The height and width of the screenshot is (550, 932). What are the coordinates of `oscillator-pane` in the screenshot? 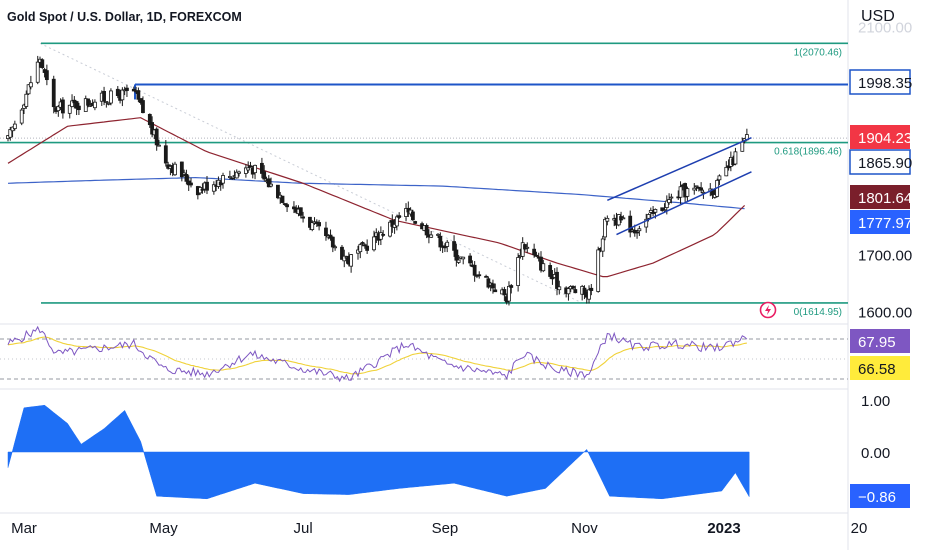 It's located at (378, 452).